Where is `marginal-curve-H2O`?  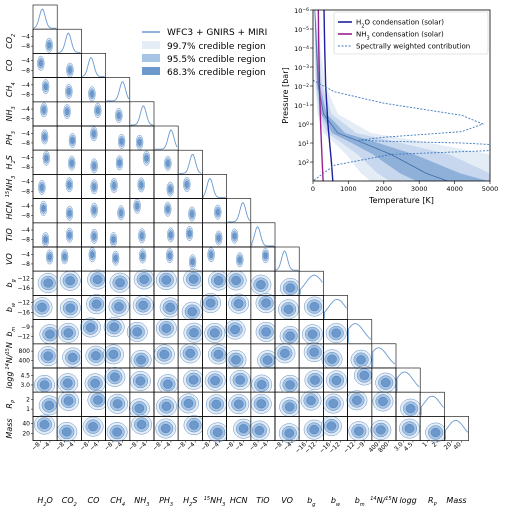
marginal-curve-H2O is located at coordinates (45, 18).